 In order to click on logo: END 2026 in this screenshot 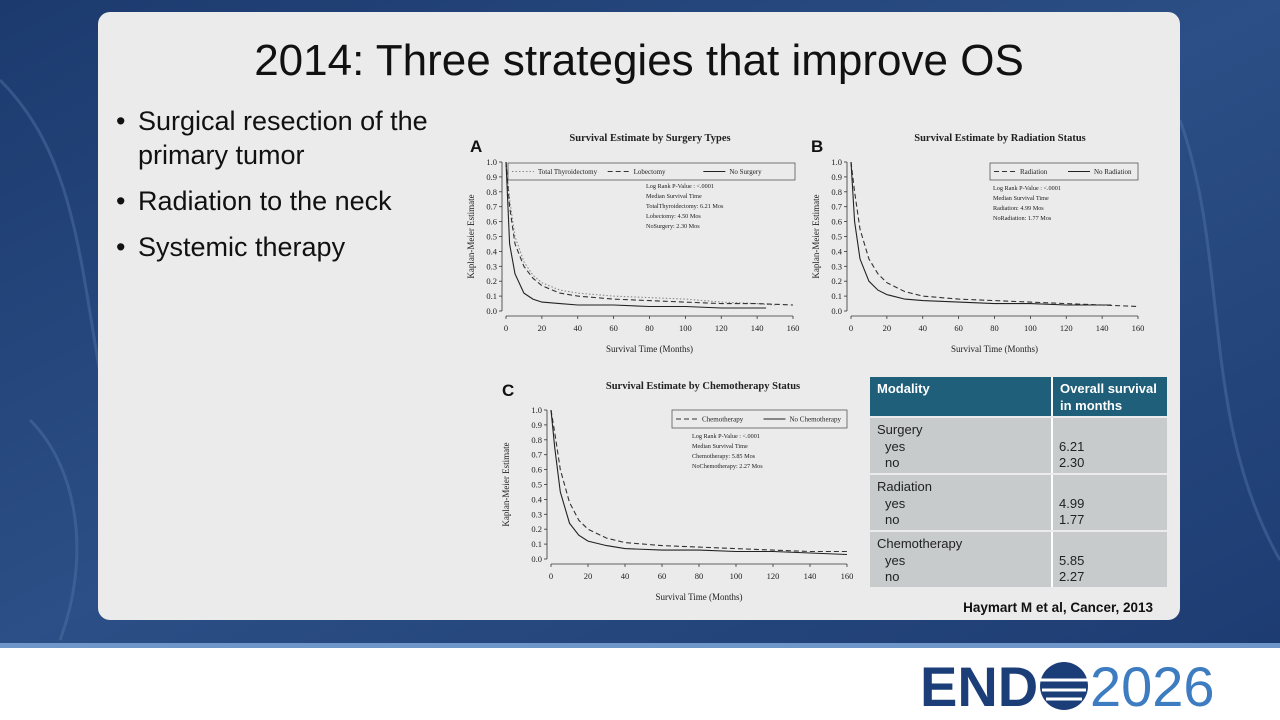, I will do `click(1067, 686)`.